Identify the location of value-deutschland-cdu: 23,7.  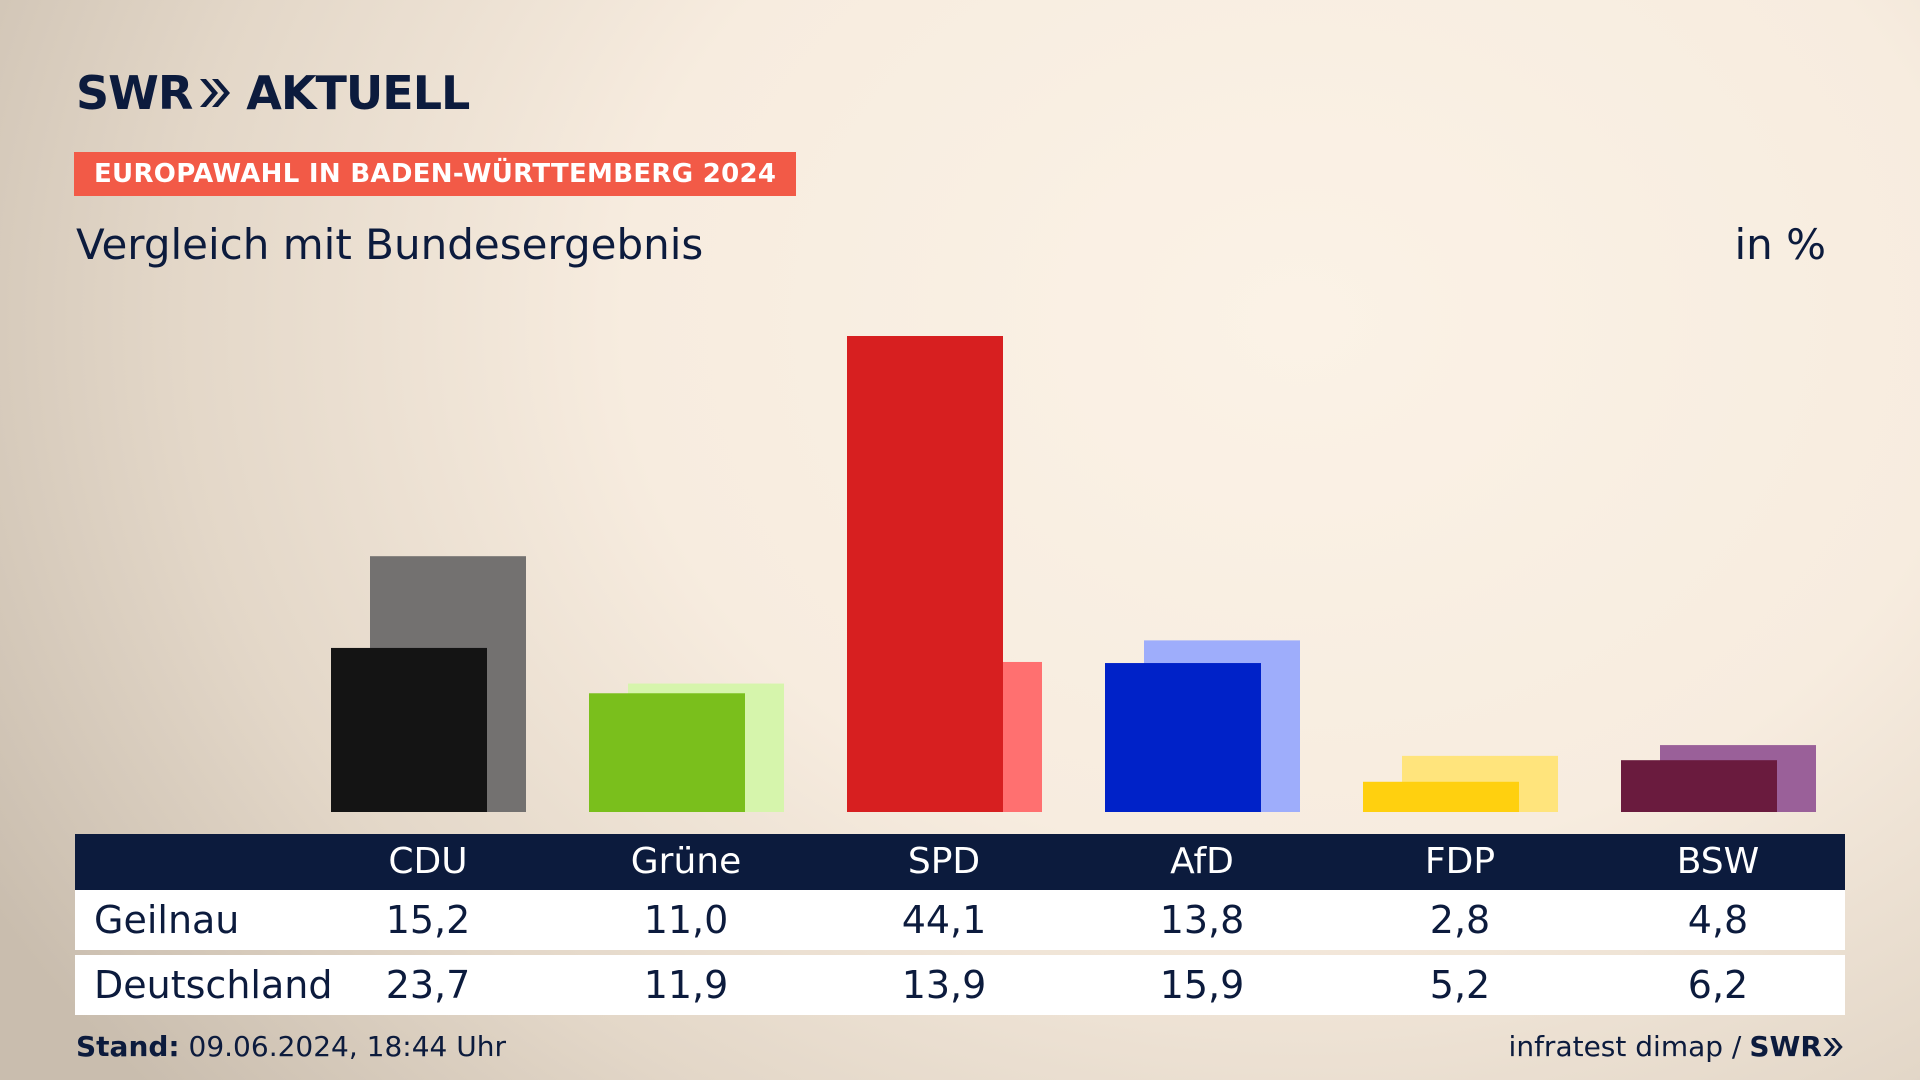
(428, 985).